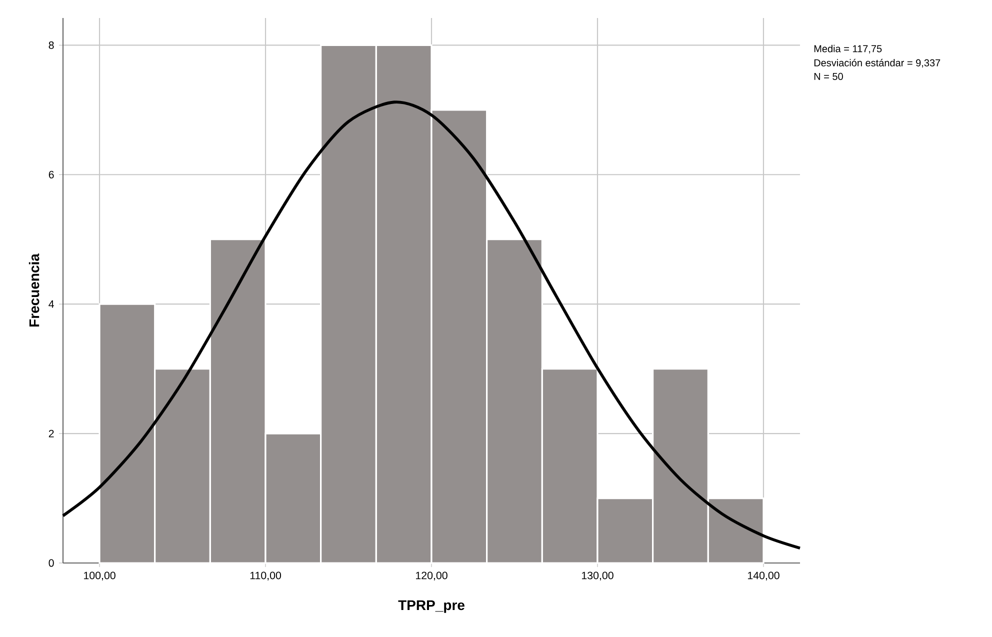  Describe the element at coordinates (100, 576) in the screenshot. I see `x-tick-label: 100,00` at that location.